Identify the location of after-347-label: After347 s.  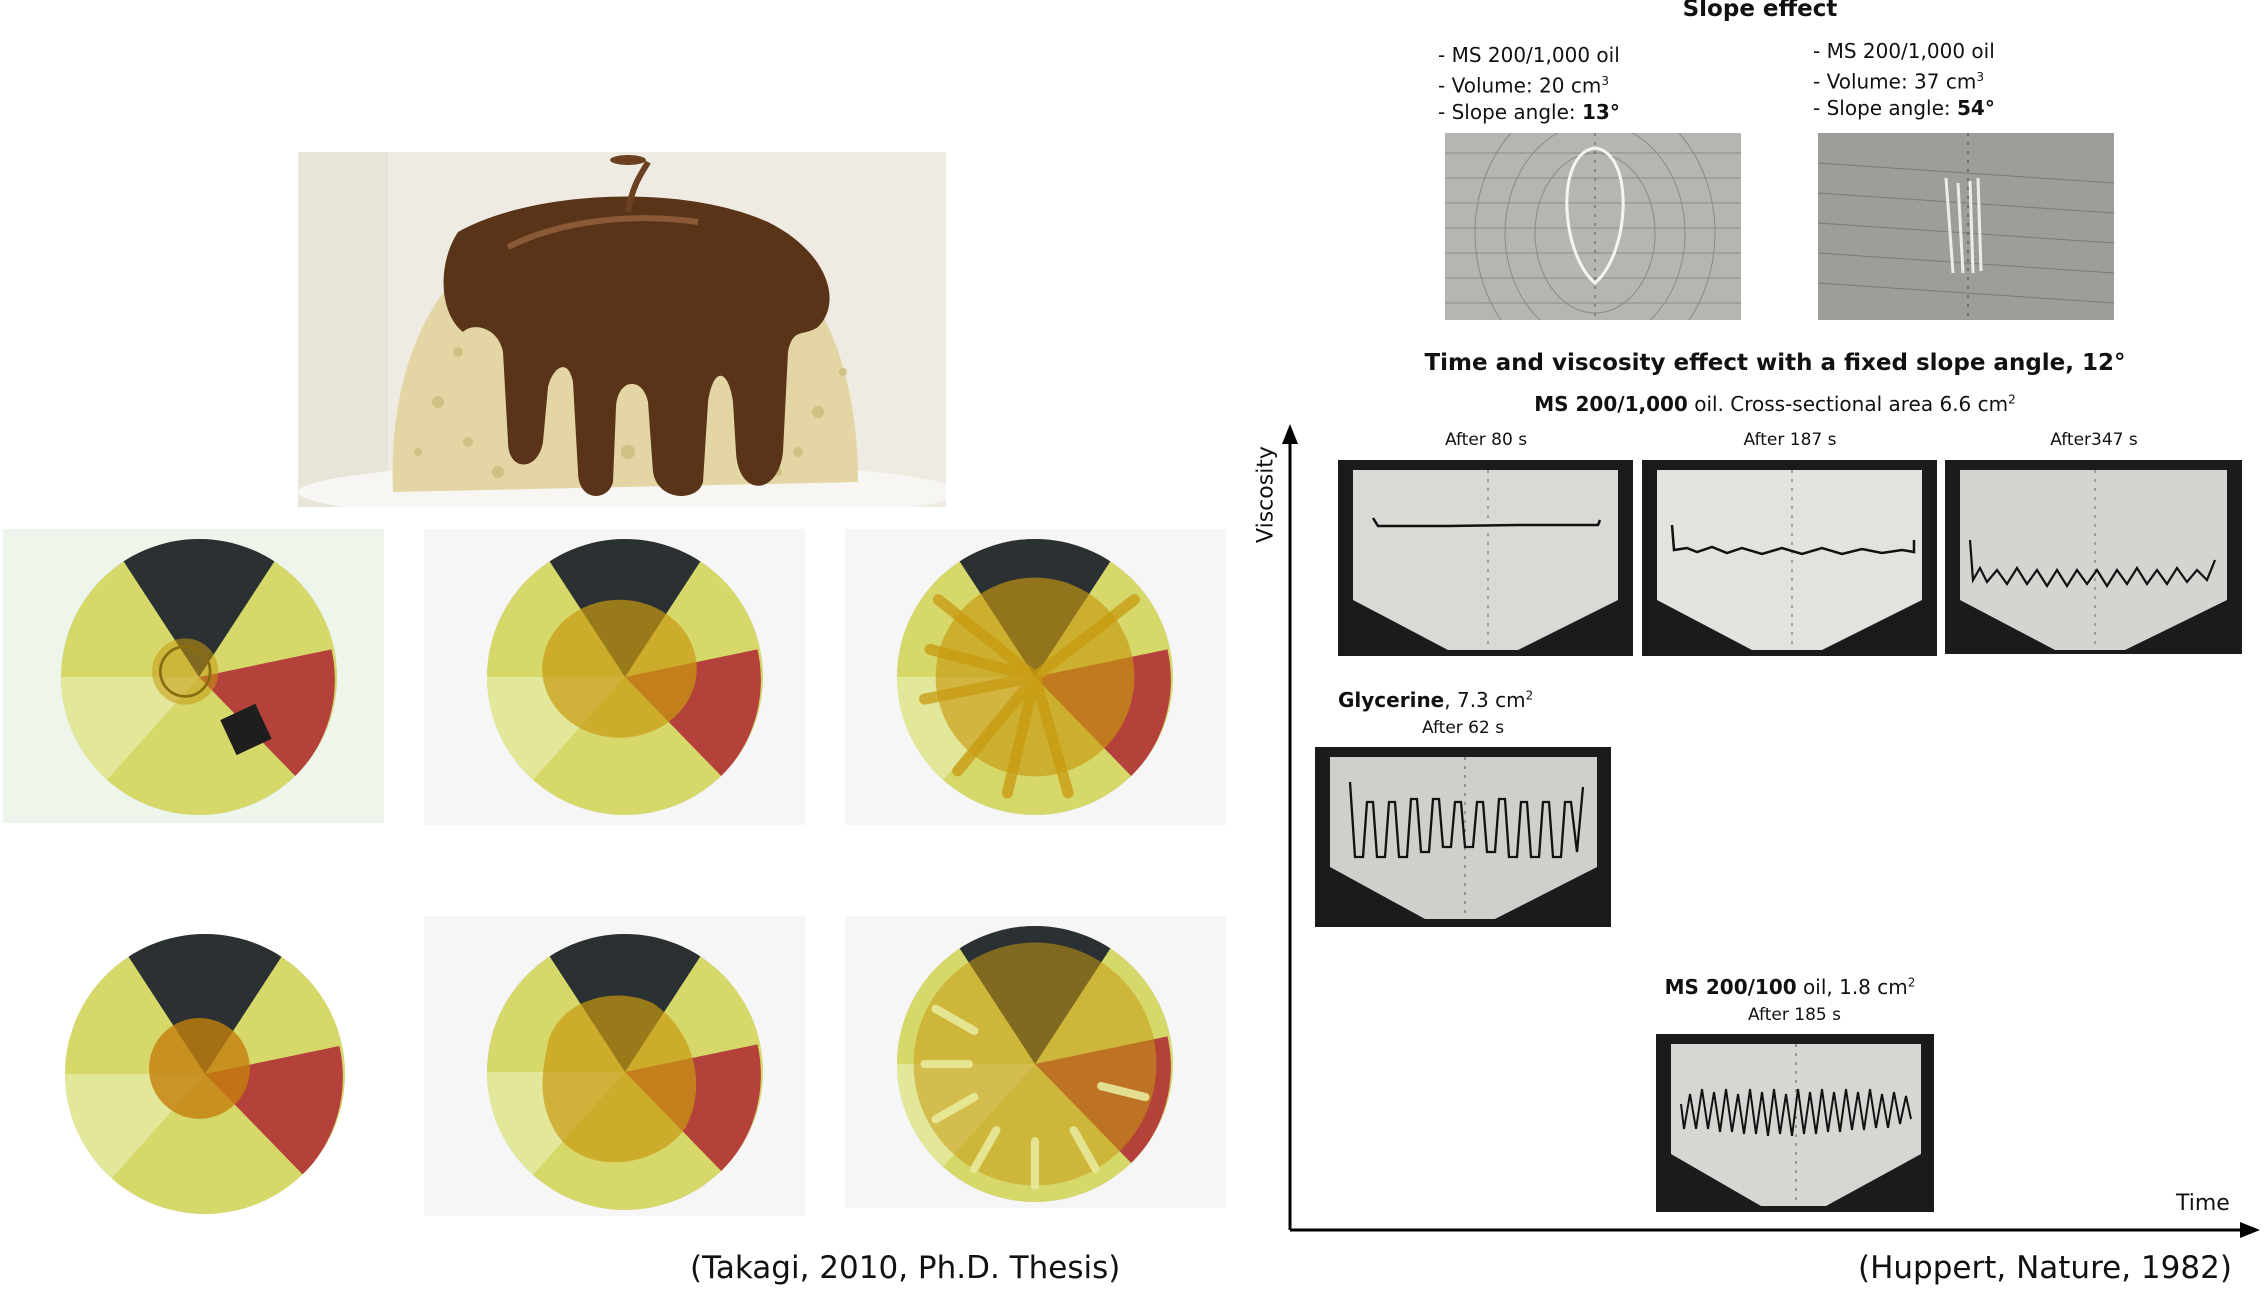
(2094, 440).